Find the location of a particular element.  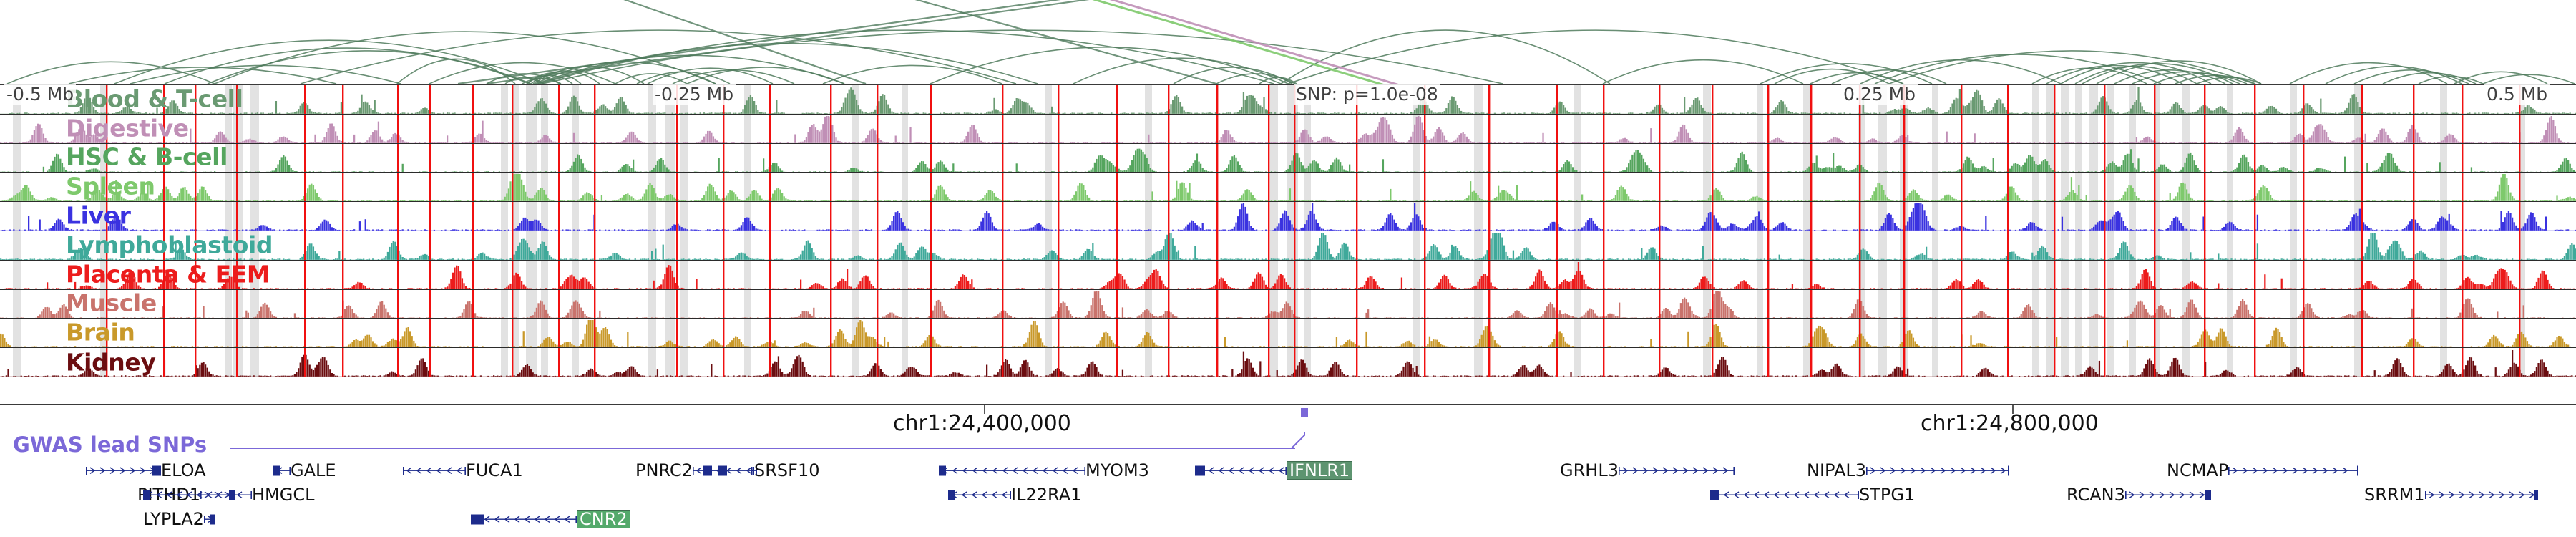

track-digestive: Digestive is located at coordinates (1288, 129).